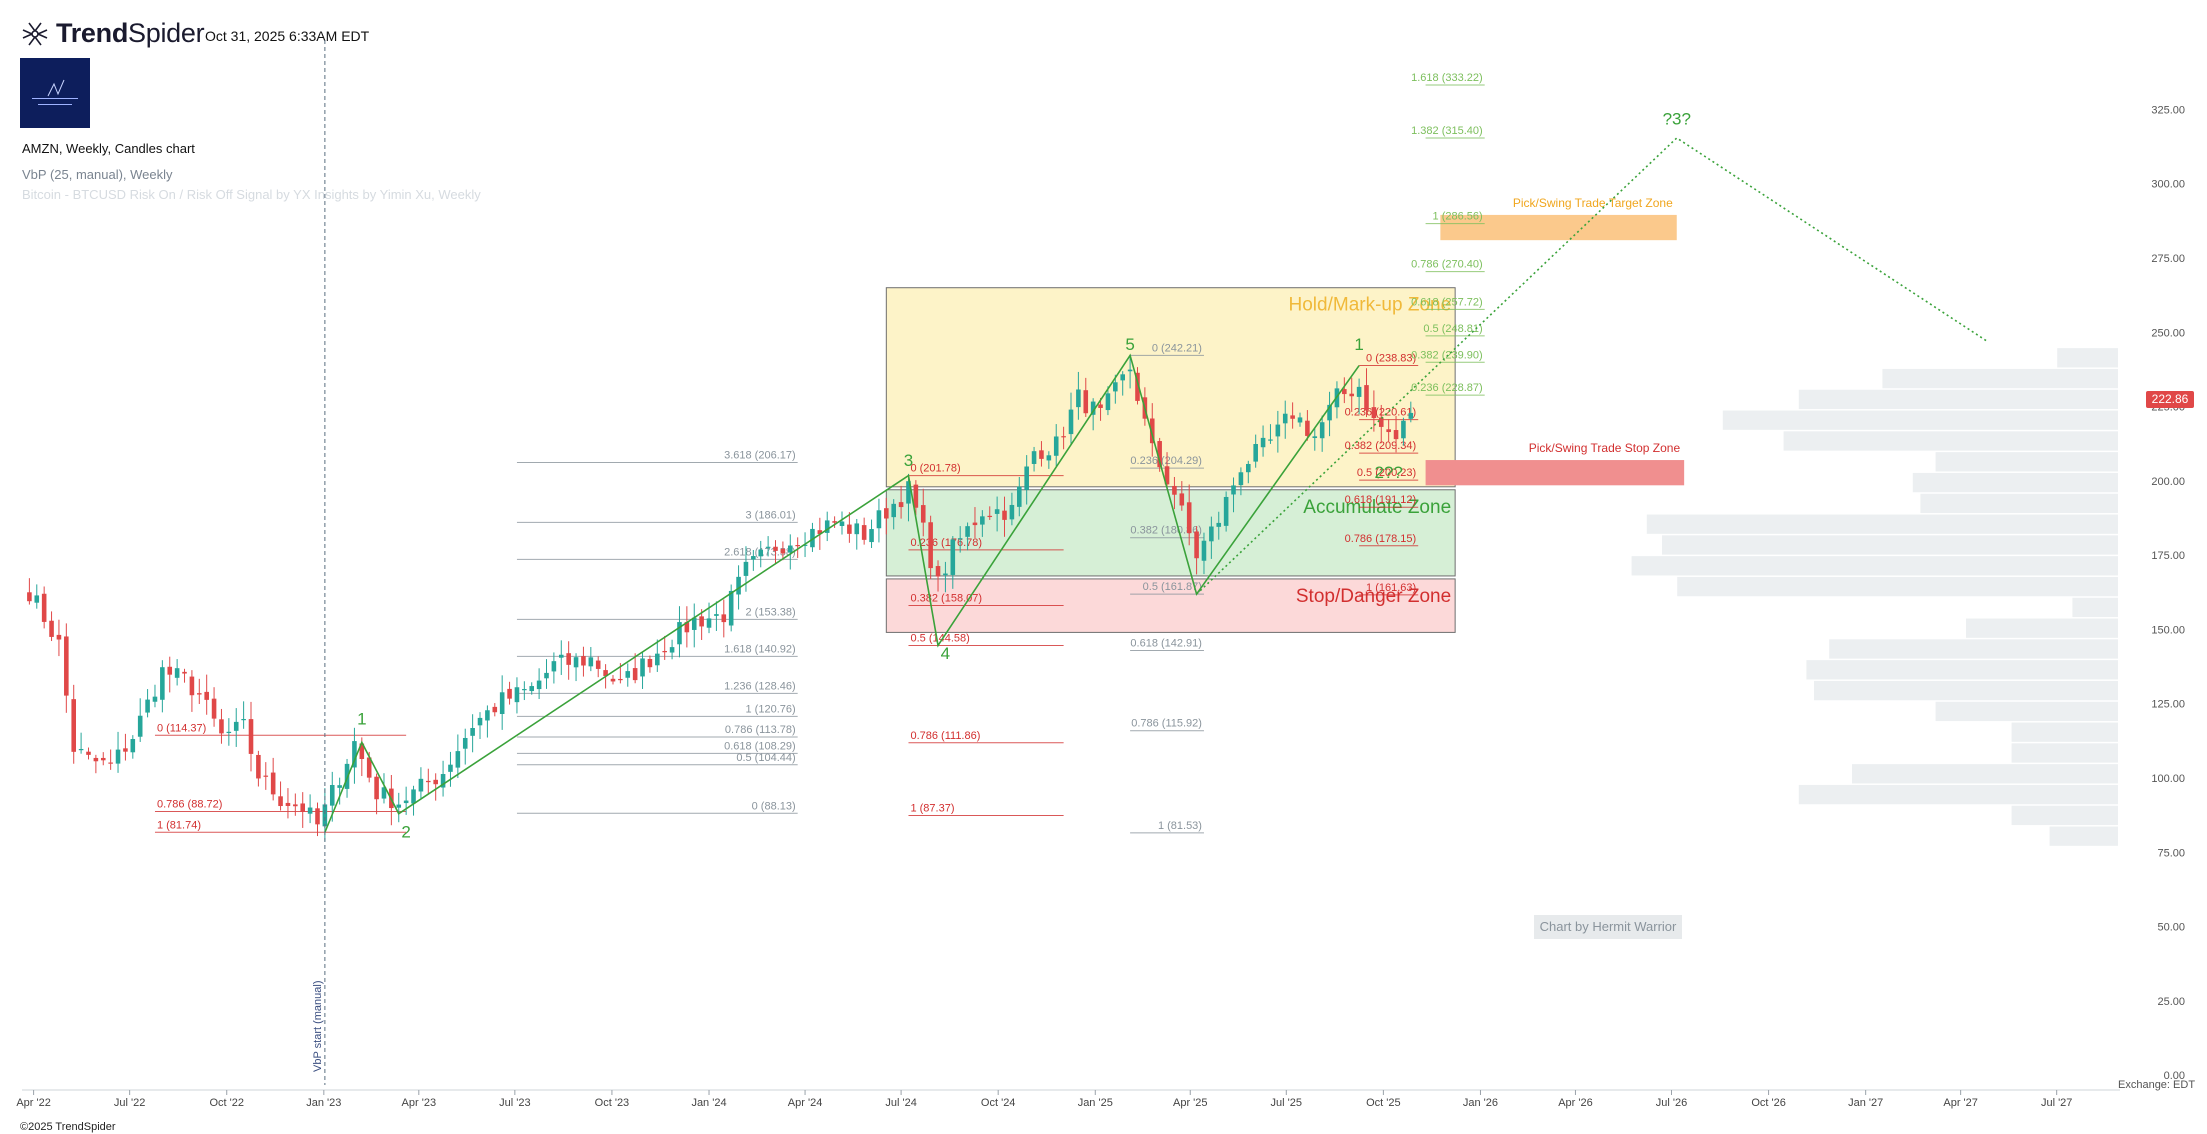 The width and height of the screenshot is (2207, 1134). Describe the element at coordinates (1381, 413) in the screenshot. I see `fib-level-label: 0.236 (220.61)` at that location.